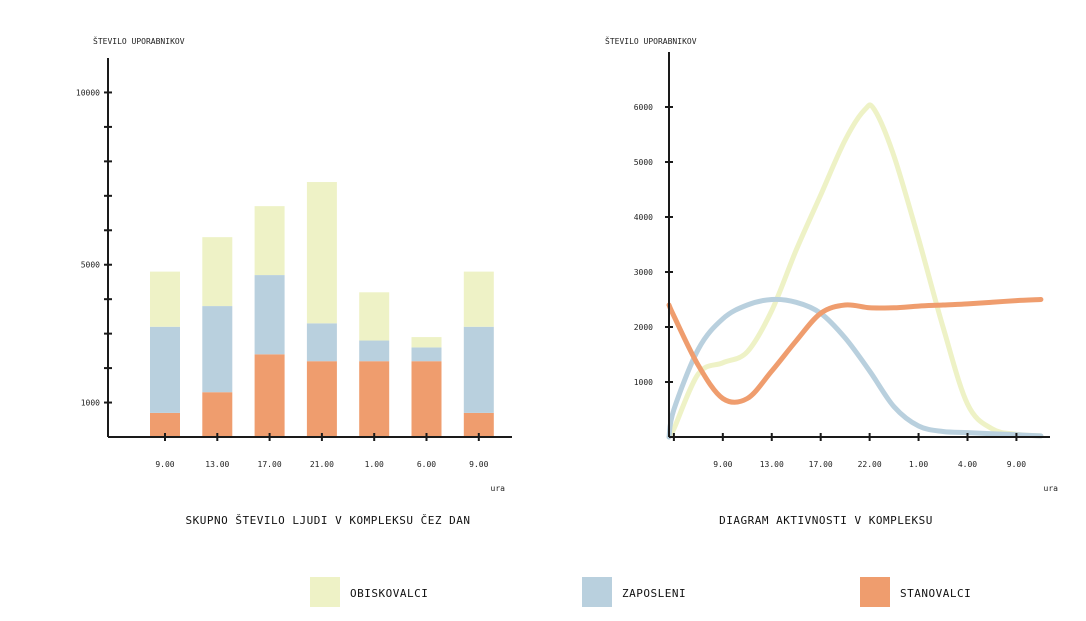 Image resolution: width=1086 pixels, height=621 pixels. I want to click on left-y-axis-title: ŠTEVILO UPORABNIKOV, so click(139, 40).